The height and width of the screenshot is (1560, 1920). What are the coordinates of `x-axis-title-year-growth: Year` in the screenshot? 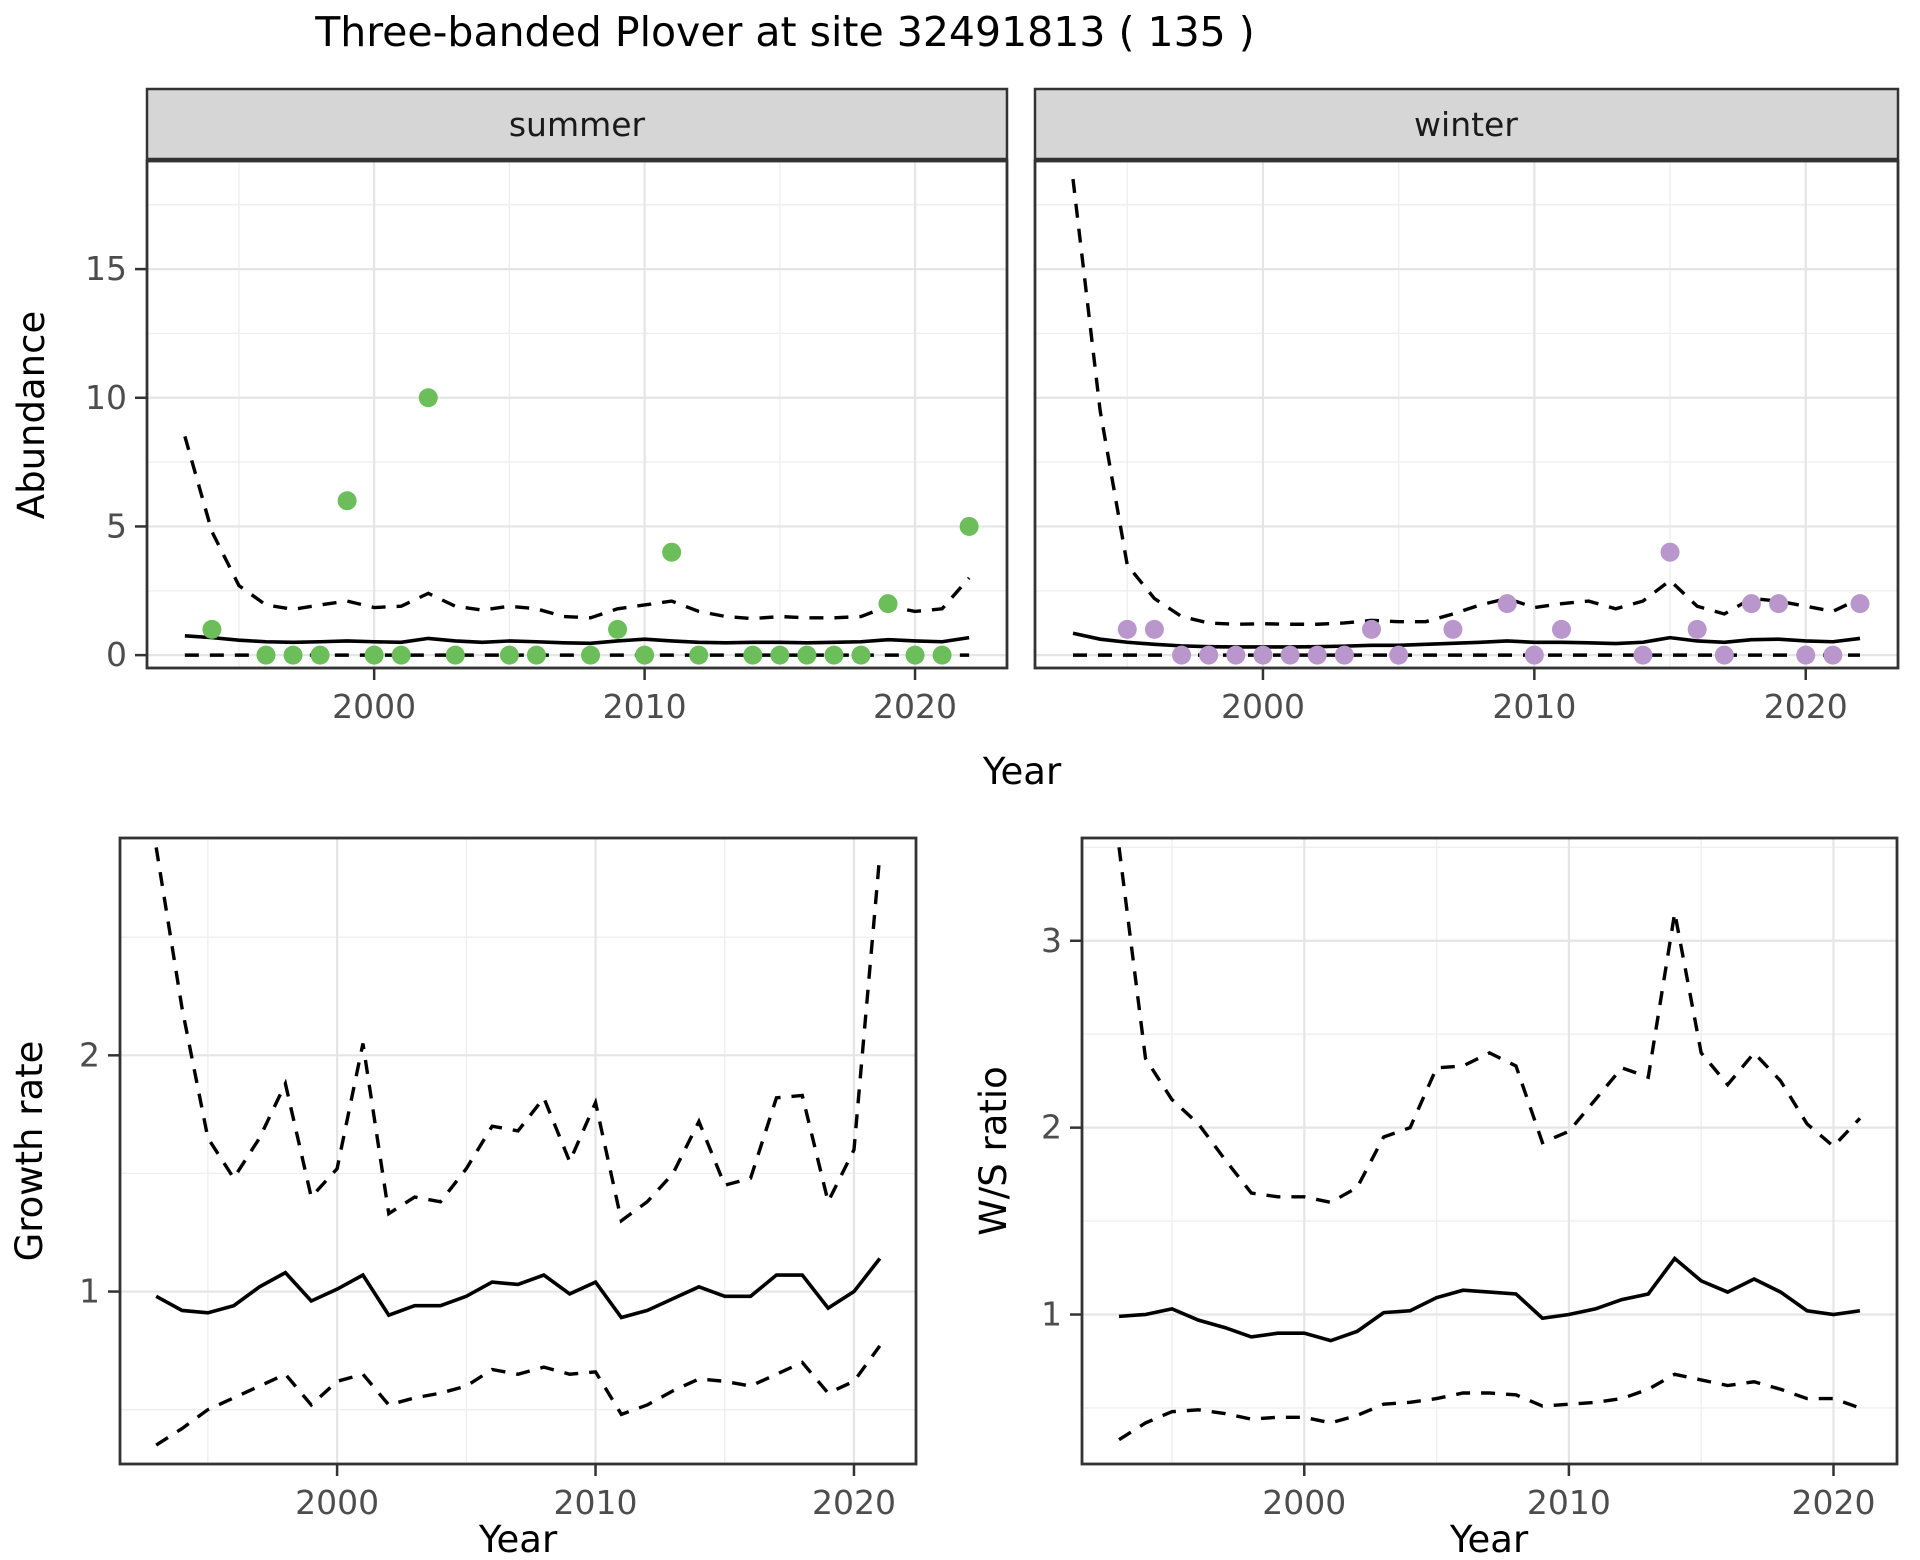 It's located at (518, 1539).